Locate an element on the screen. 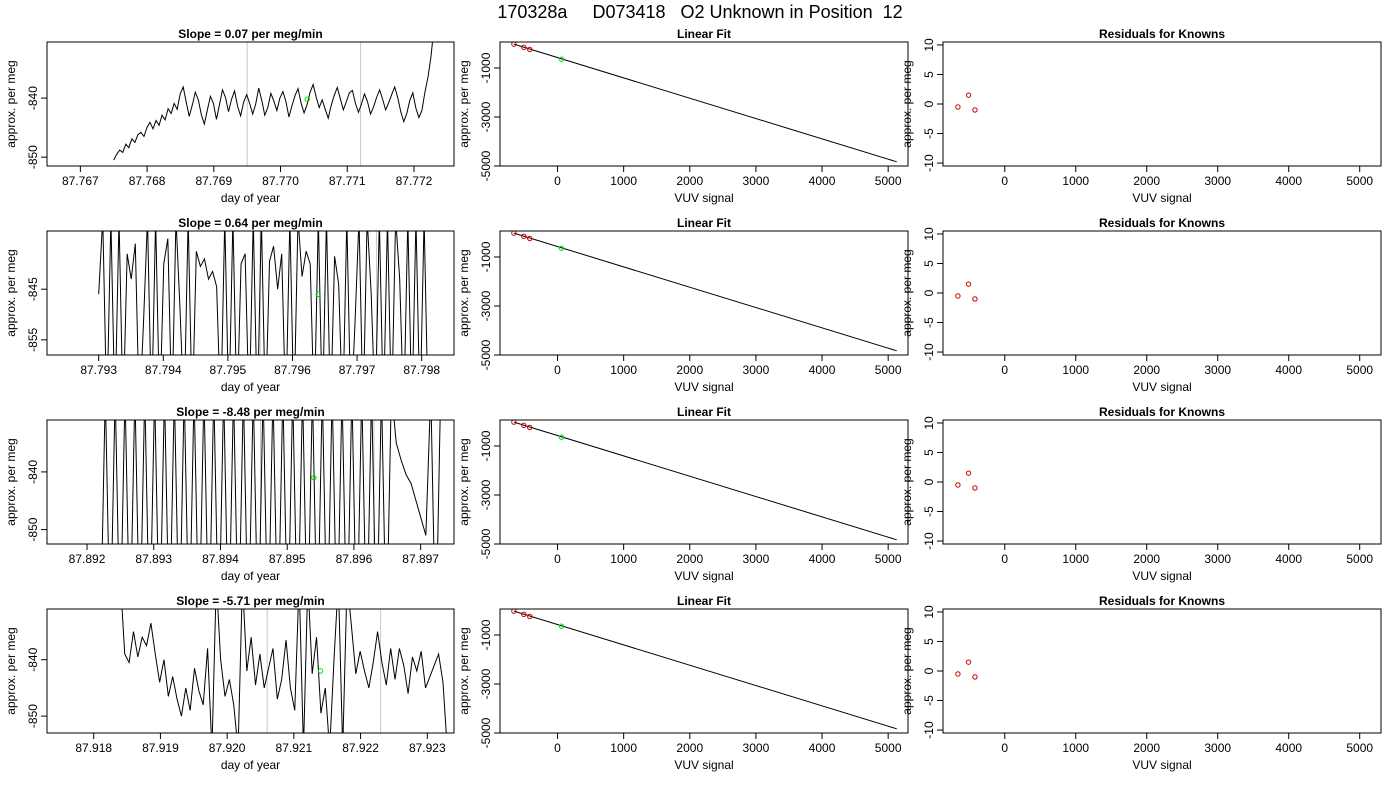 This screenshot has height=800, width=1400. panel-title: Slope = -5.71 per meg/min is located at coordinates (250, 601).